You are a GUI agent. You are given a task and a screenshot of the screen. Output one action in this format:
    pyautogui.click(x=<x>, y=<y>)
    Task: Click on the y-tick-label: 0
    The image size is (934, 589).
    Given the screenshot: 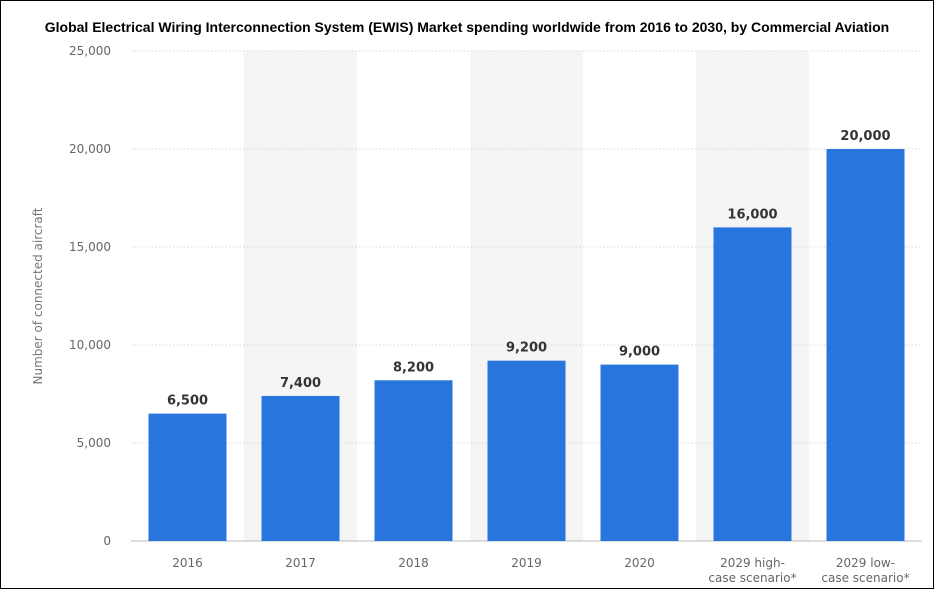 What is the action you would take?
    pyautogui.click(x=107, y=541)
    